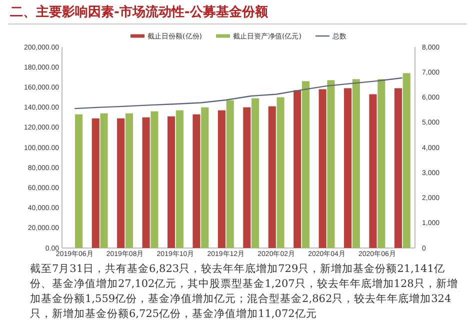 This screenshot has height=323, width=475. What do you see at coordinates (139, 12) in the screenshot?
I see `chart-title: 二、主要影响因素-市场流动性-公募基金份额` at bounding box center [139, 12].